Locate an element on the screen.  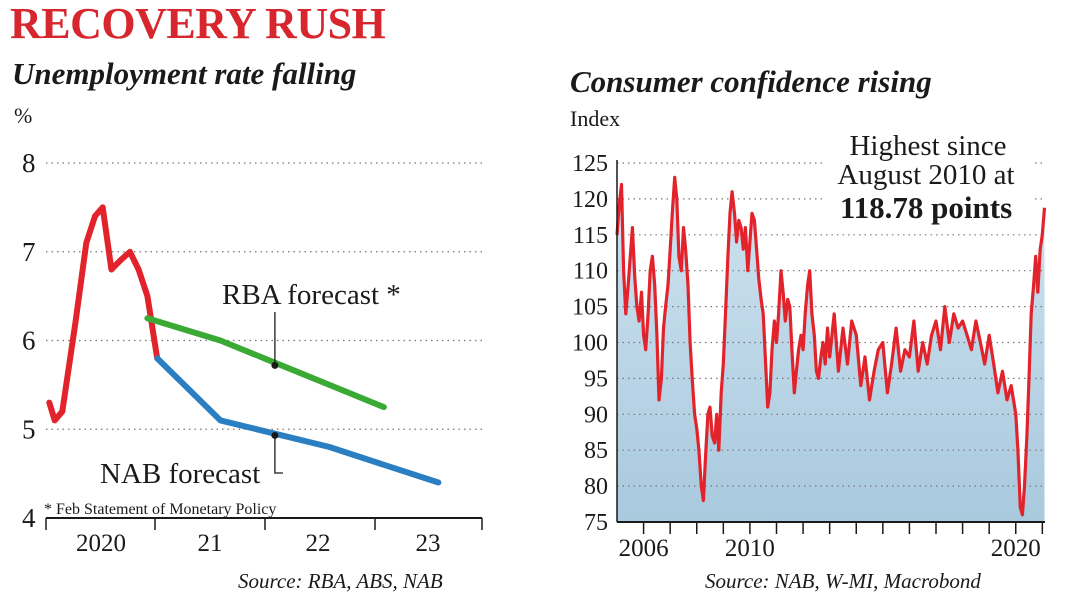
left-x-tick-label: 2020 is located at coordinates (101, 543).